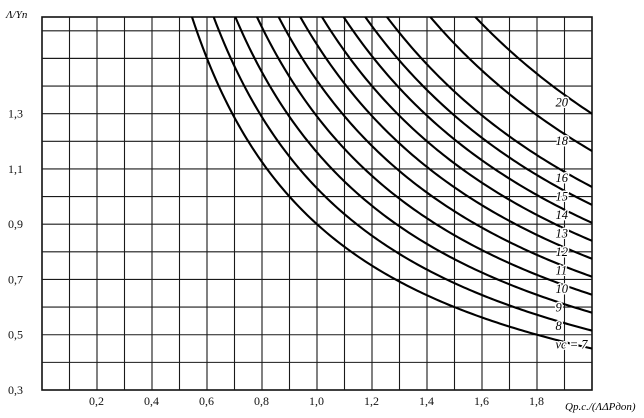 The width and height of the screenshot is (644, 418). I want to click on series-label: 15, so click(562, 197).